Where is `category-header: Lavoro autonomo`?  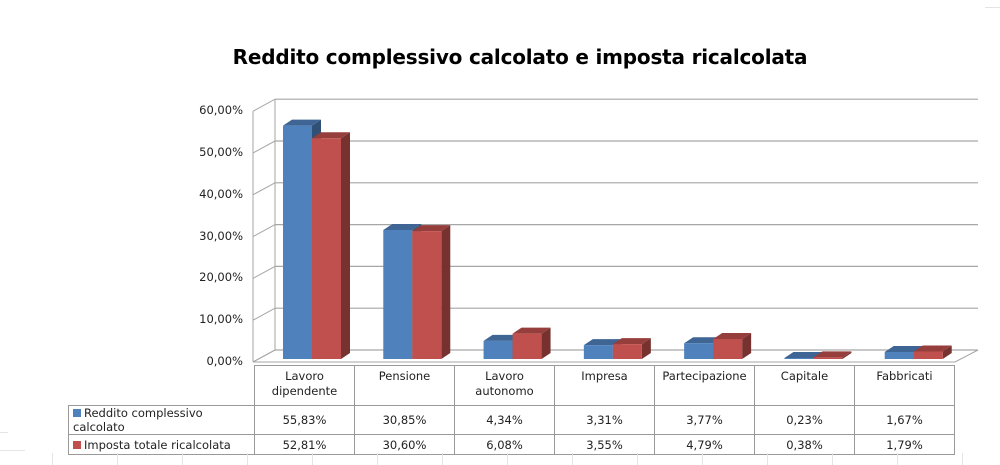 category-header: Lavoro autonomo is located at coordinates (504, 385).